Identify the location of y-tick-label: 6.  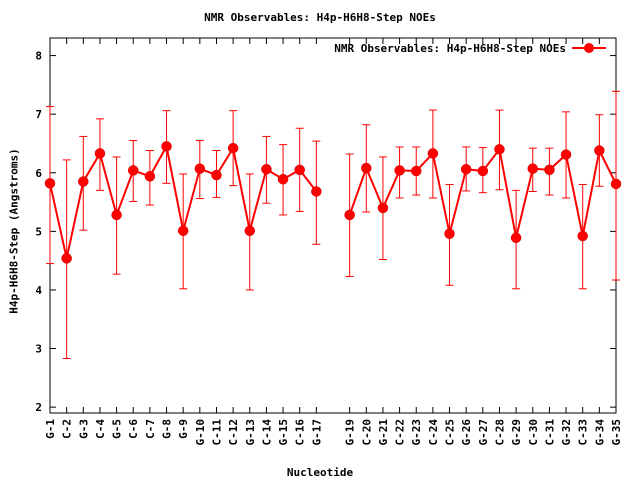
(38, 173).